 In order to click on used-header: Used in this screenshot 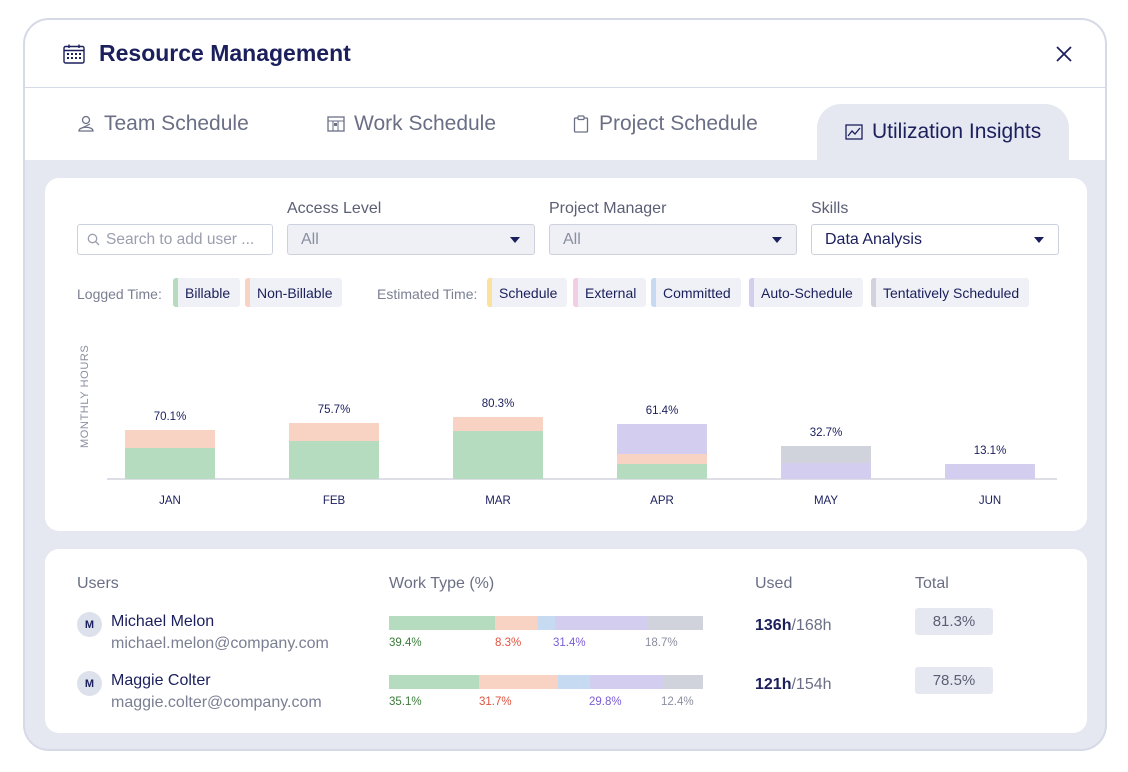, I will do `click(774, 583)`.